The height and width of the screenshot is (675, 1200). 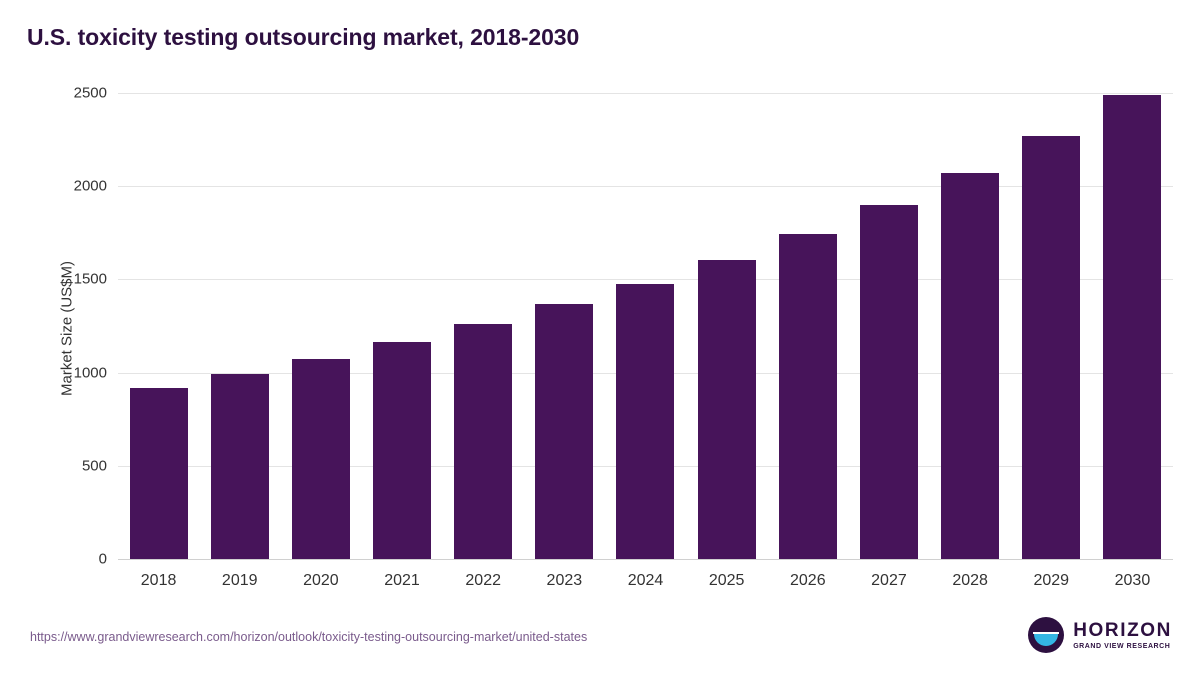 What do you see at coordinates (645, 559) in the screenshot?
I see `x-axis-line` at bounding box center [645, 559].